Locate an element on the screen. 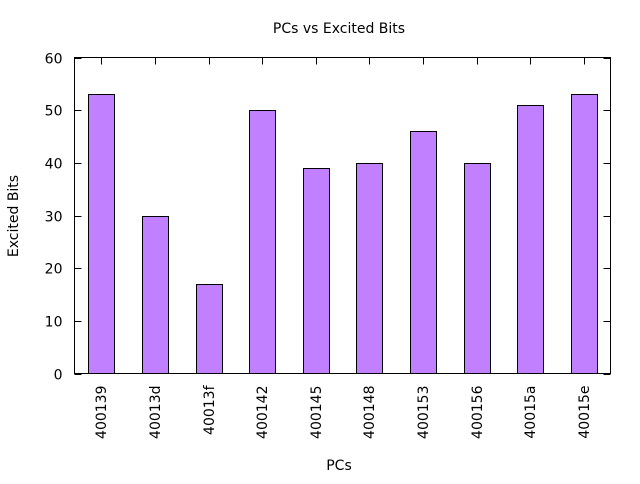 The height and width of the screenshot is (484, 640). x-tick-label: 400142 is located at coordinates (263, 412).